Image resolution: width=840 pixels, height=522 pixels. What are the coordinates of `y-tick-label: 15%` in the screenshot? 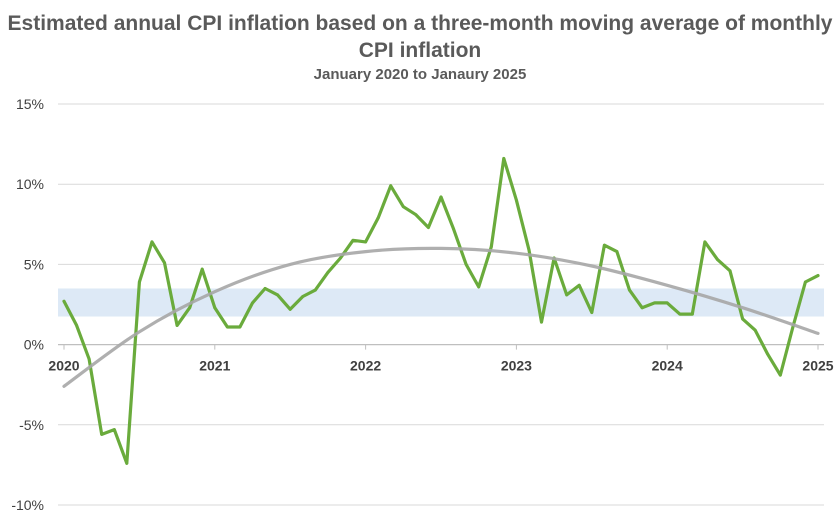 It's located at (30, 104).